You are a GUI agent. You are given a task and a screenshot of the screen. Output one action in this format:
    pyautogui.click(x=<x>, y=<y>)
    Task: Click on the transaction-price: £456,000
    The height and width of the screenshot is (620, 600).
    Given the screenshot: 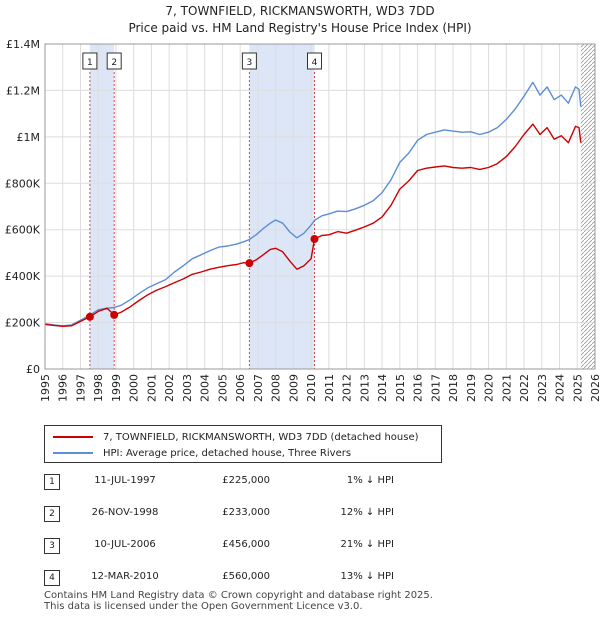 What is the action you would take?
    pyautogui.click(x=246, y=544)
    